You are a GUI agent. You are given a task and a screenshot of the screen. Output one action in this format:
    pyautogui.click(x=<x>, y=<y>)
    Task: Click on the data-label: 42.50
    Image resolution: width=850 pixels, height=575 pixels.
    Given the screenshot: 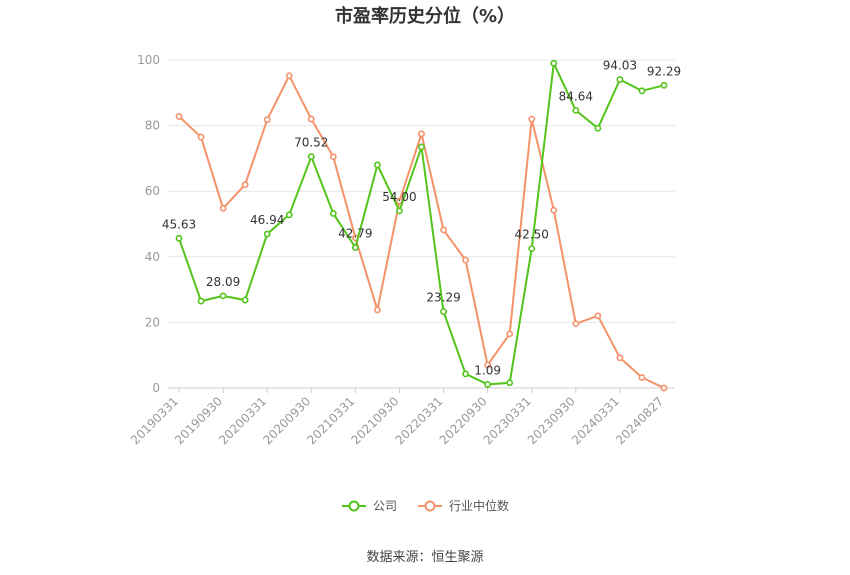 What is the action you would take?
    pyautogui.click(x=532, y=235)
    